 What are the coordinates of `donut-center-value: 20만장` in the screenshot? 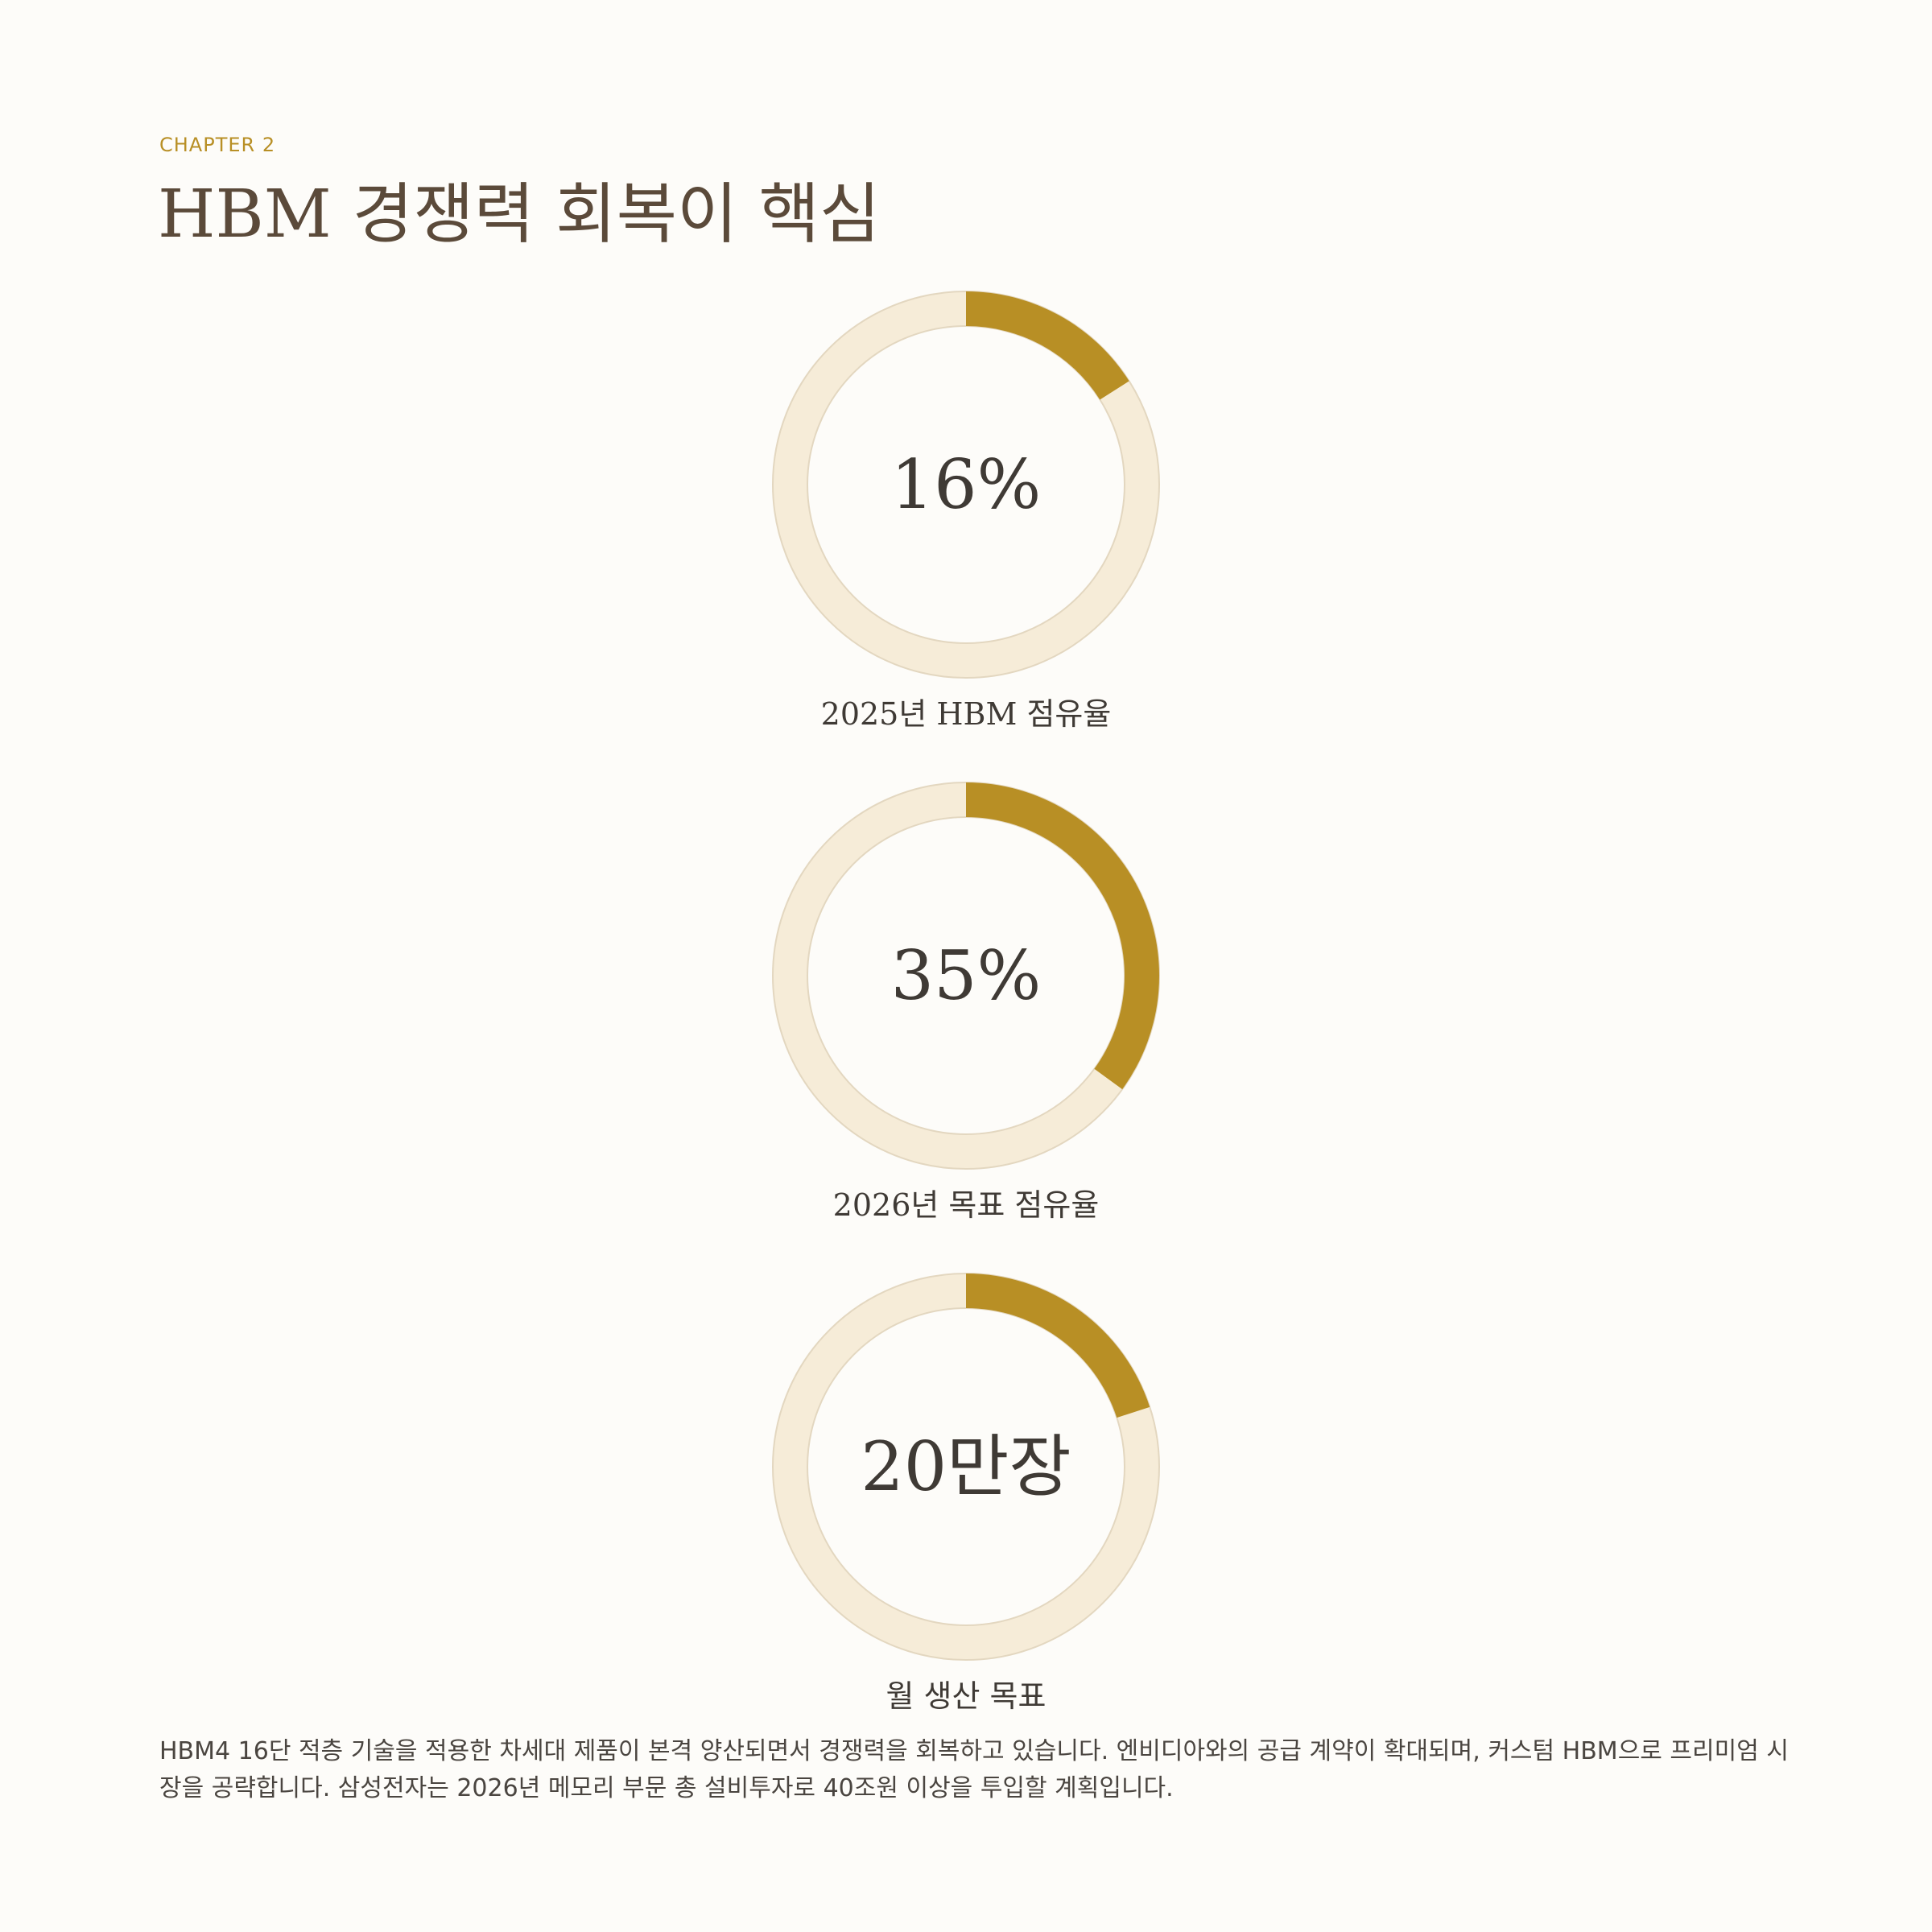 It's located at (966, 1466).